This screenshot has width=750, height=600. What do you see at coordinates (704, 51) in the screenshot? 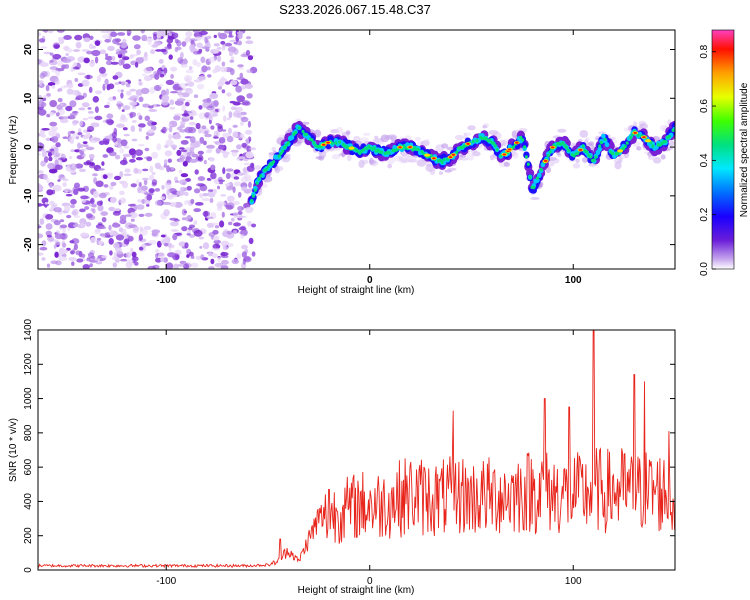
I see `colorbar-tick-label: 0.8` at bounding box center [704, 51].